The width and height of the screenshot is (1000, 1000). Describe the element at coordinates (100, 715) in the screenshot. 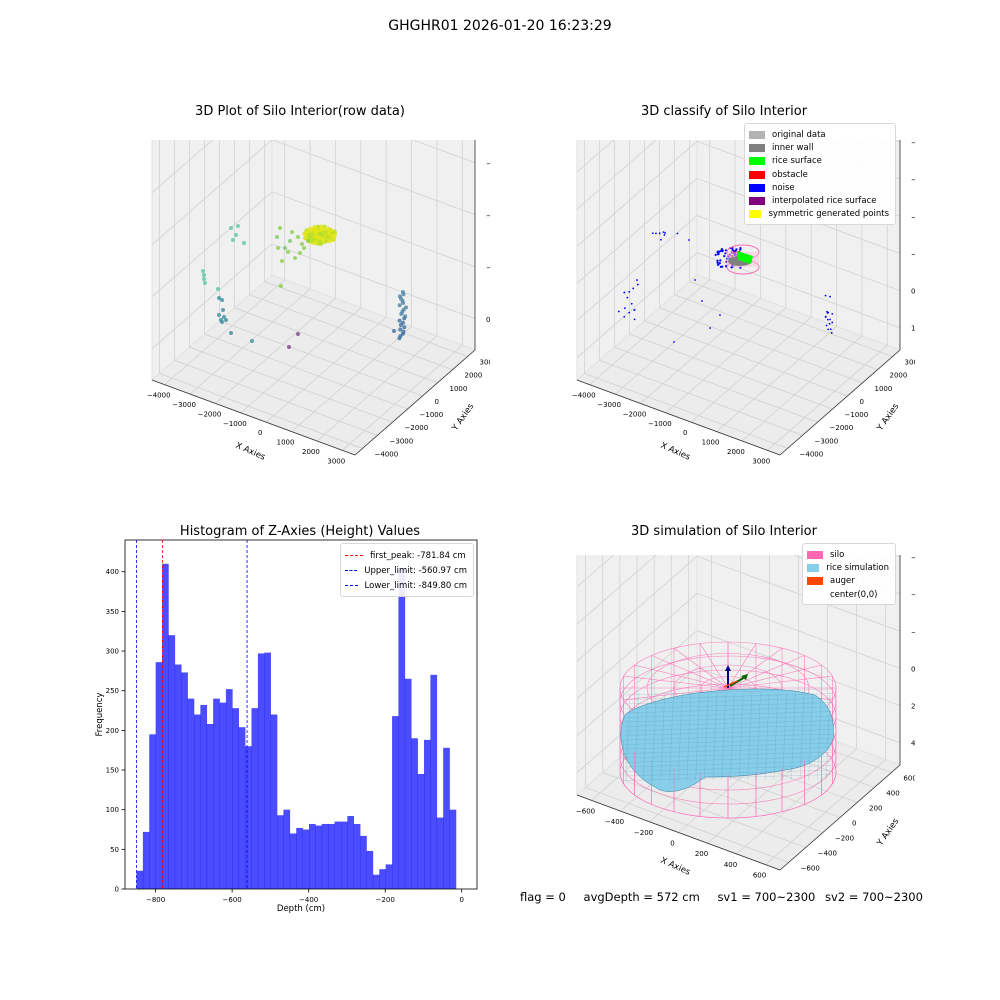

I see `hist-y-axis-label: Frequency` at that location.